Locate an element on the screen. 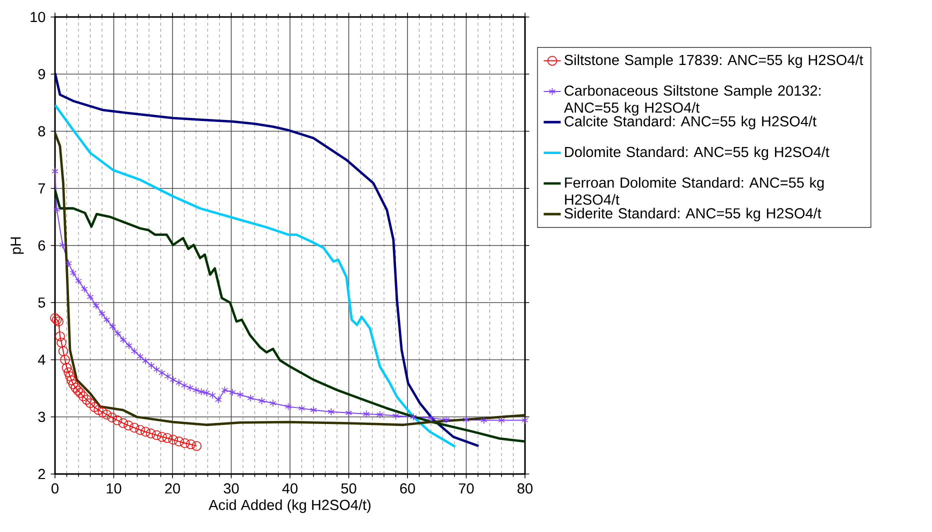 The width and height of the screenshot is (932, 532). y-tick-label: 6 is located at coordinates (42, 245).